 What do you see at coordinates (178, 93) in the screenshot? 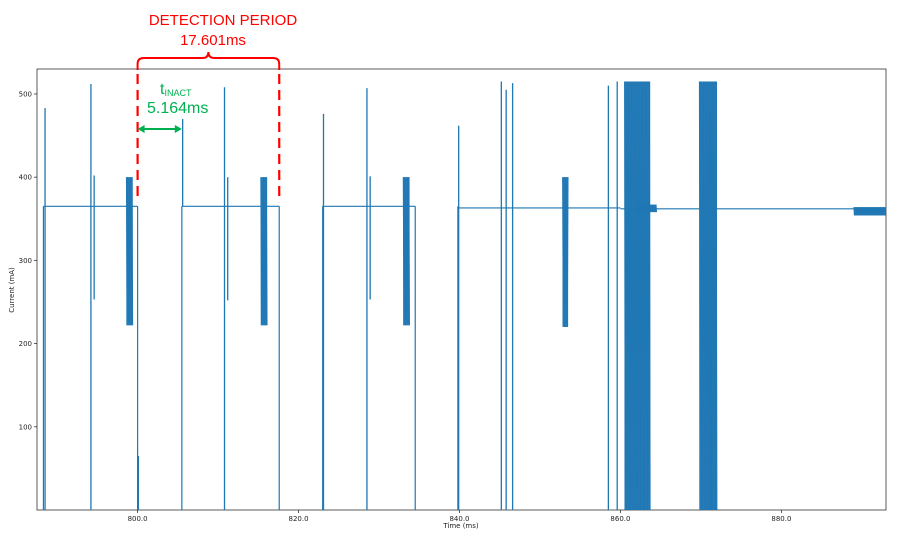
I see `tinact-sub: INACT` at bounding box center [178, 93].